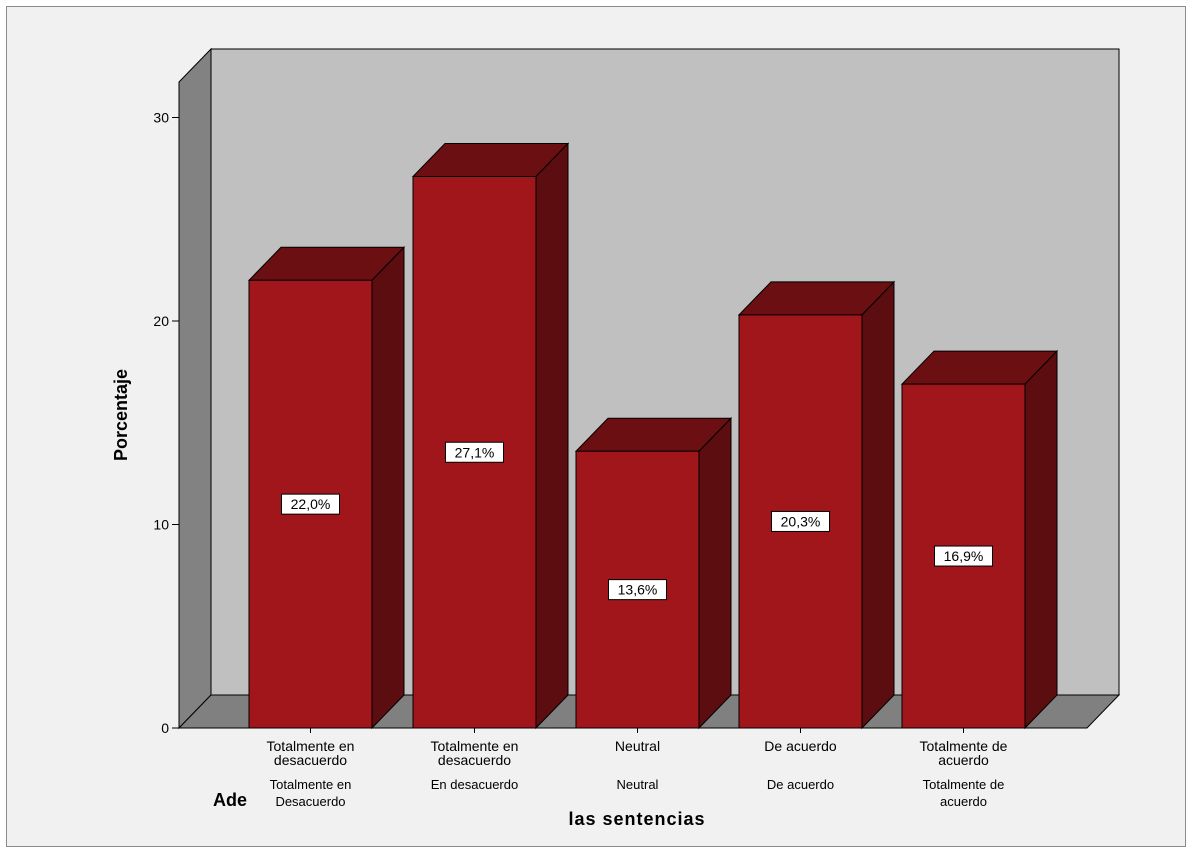  What do you see at coordinates (230, 800) in the screenshot?
I see `x-axis-title-fragment: Ade` at bounding box center [230, 800].